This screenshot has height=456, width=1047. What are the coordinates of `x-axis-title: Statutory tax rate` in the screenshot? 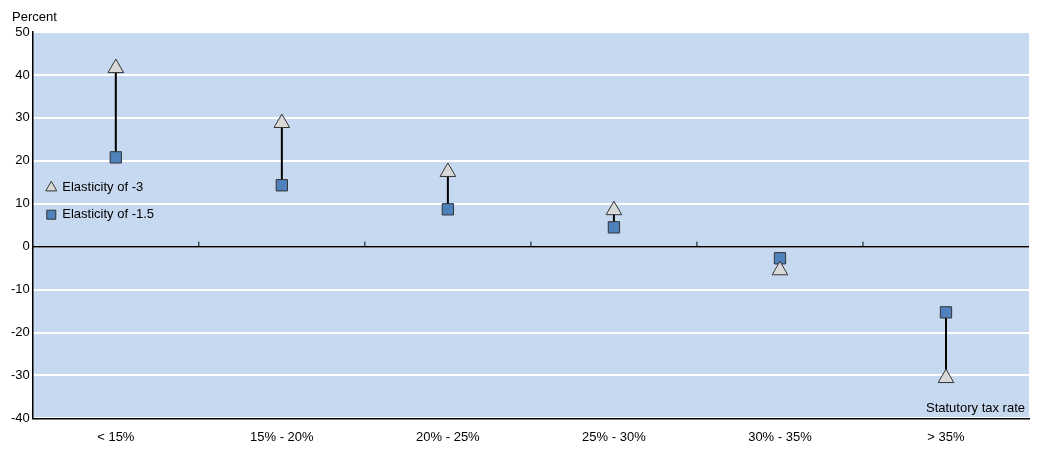 It's located at (975, 408).